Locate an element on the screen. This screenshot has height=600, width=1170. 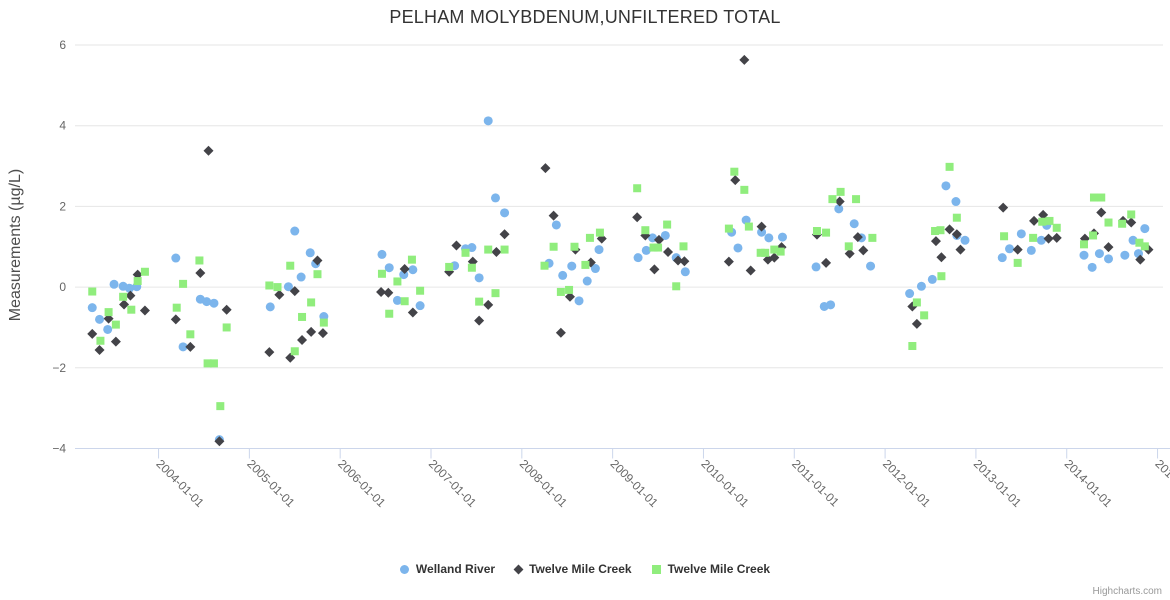
legend-item-0-welland-river: Welland River is located at coordinates (447, 569).